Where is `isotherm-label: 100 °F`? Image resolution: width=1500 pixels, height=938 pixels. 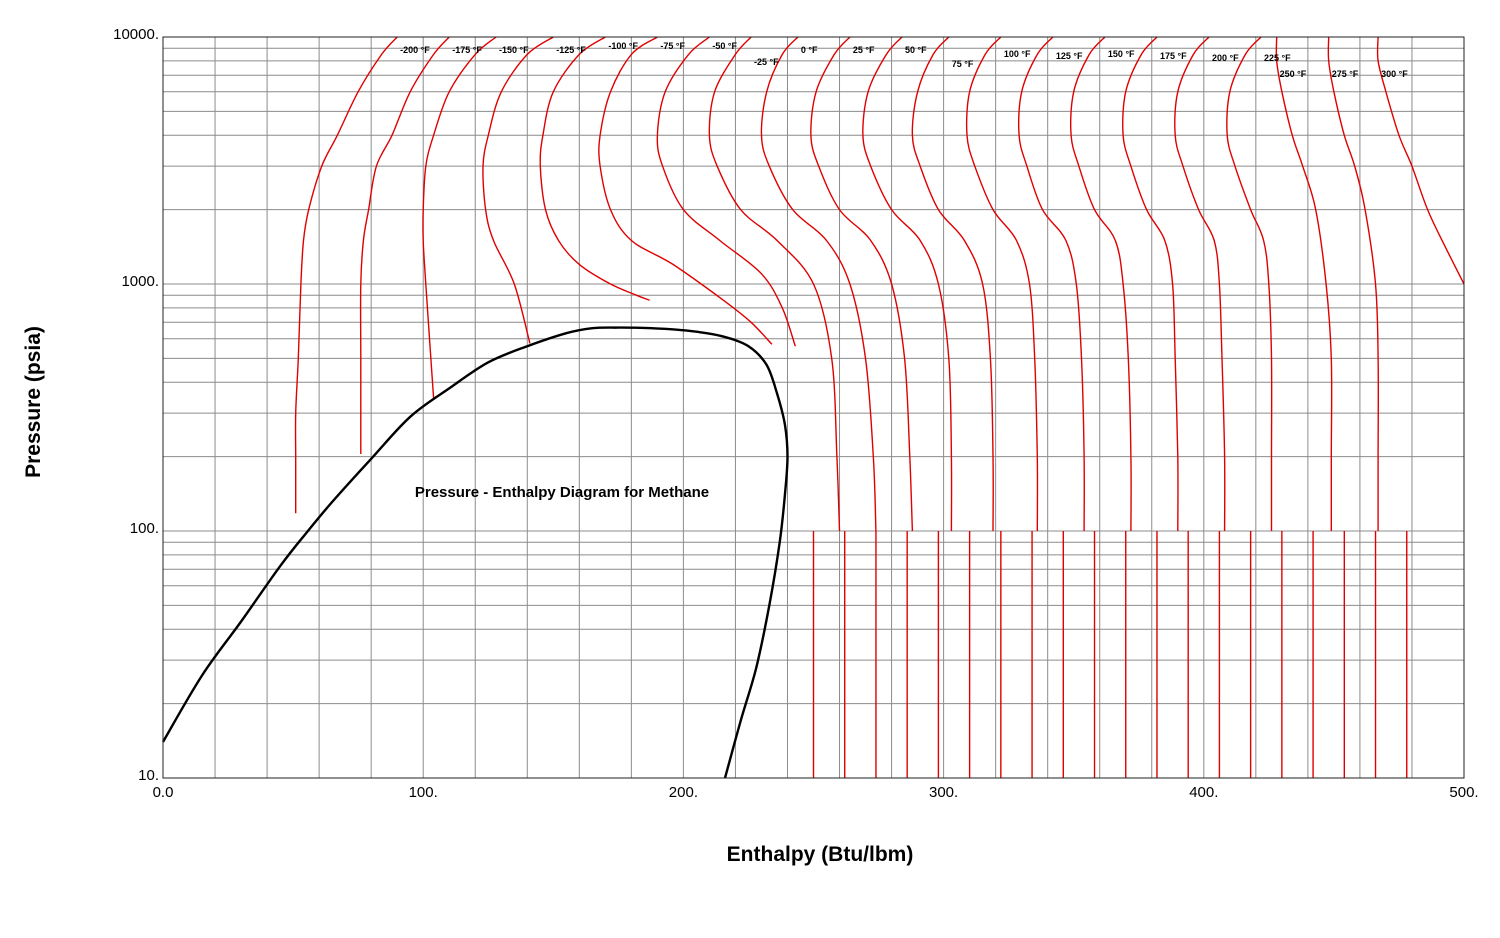 isotherm-label: 100 °F is located at coordinates (1017, 54).